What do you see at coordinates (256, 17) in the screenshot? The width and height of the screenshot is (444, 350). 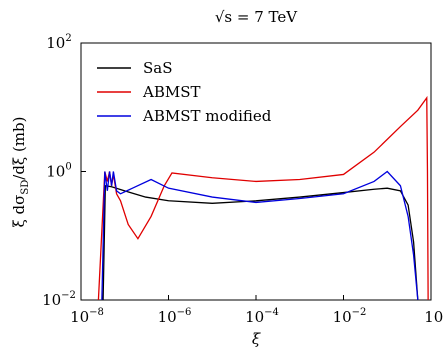 I see `chart-title: √s = 7 TeV` at bounding box center [256, 17].